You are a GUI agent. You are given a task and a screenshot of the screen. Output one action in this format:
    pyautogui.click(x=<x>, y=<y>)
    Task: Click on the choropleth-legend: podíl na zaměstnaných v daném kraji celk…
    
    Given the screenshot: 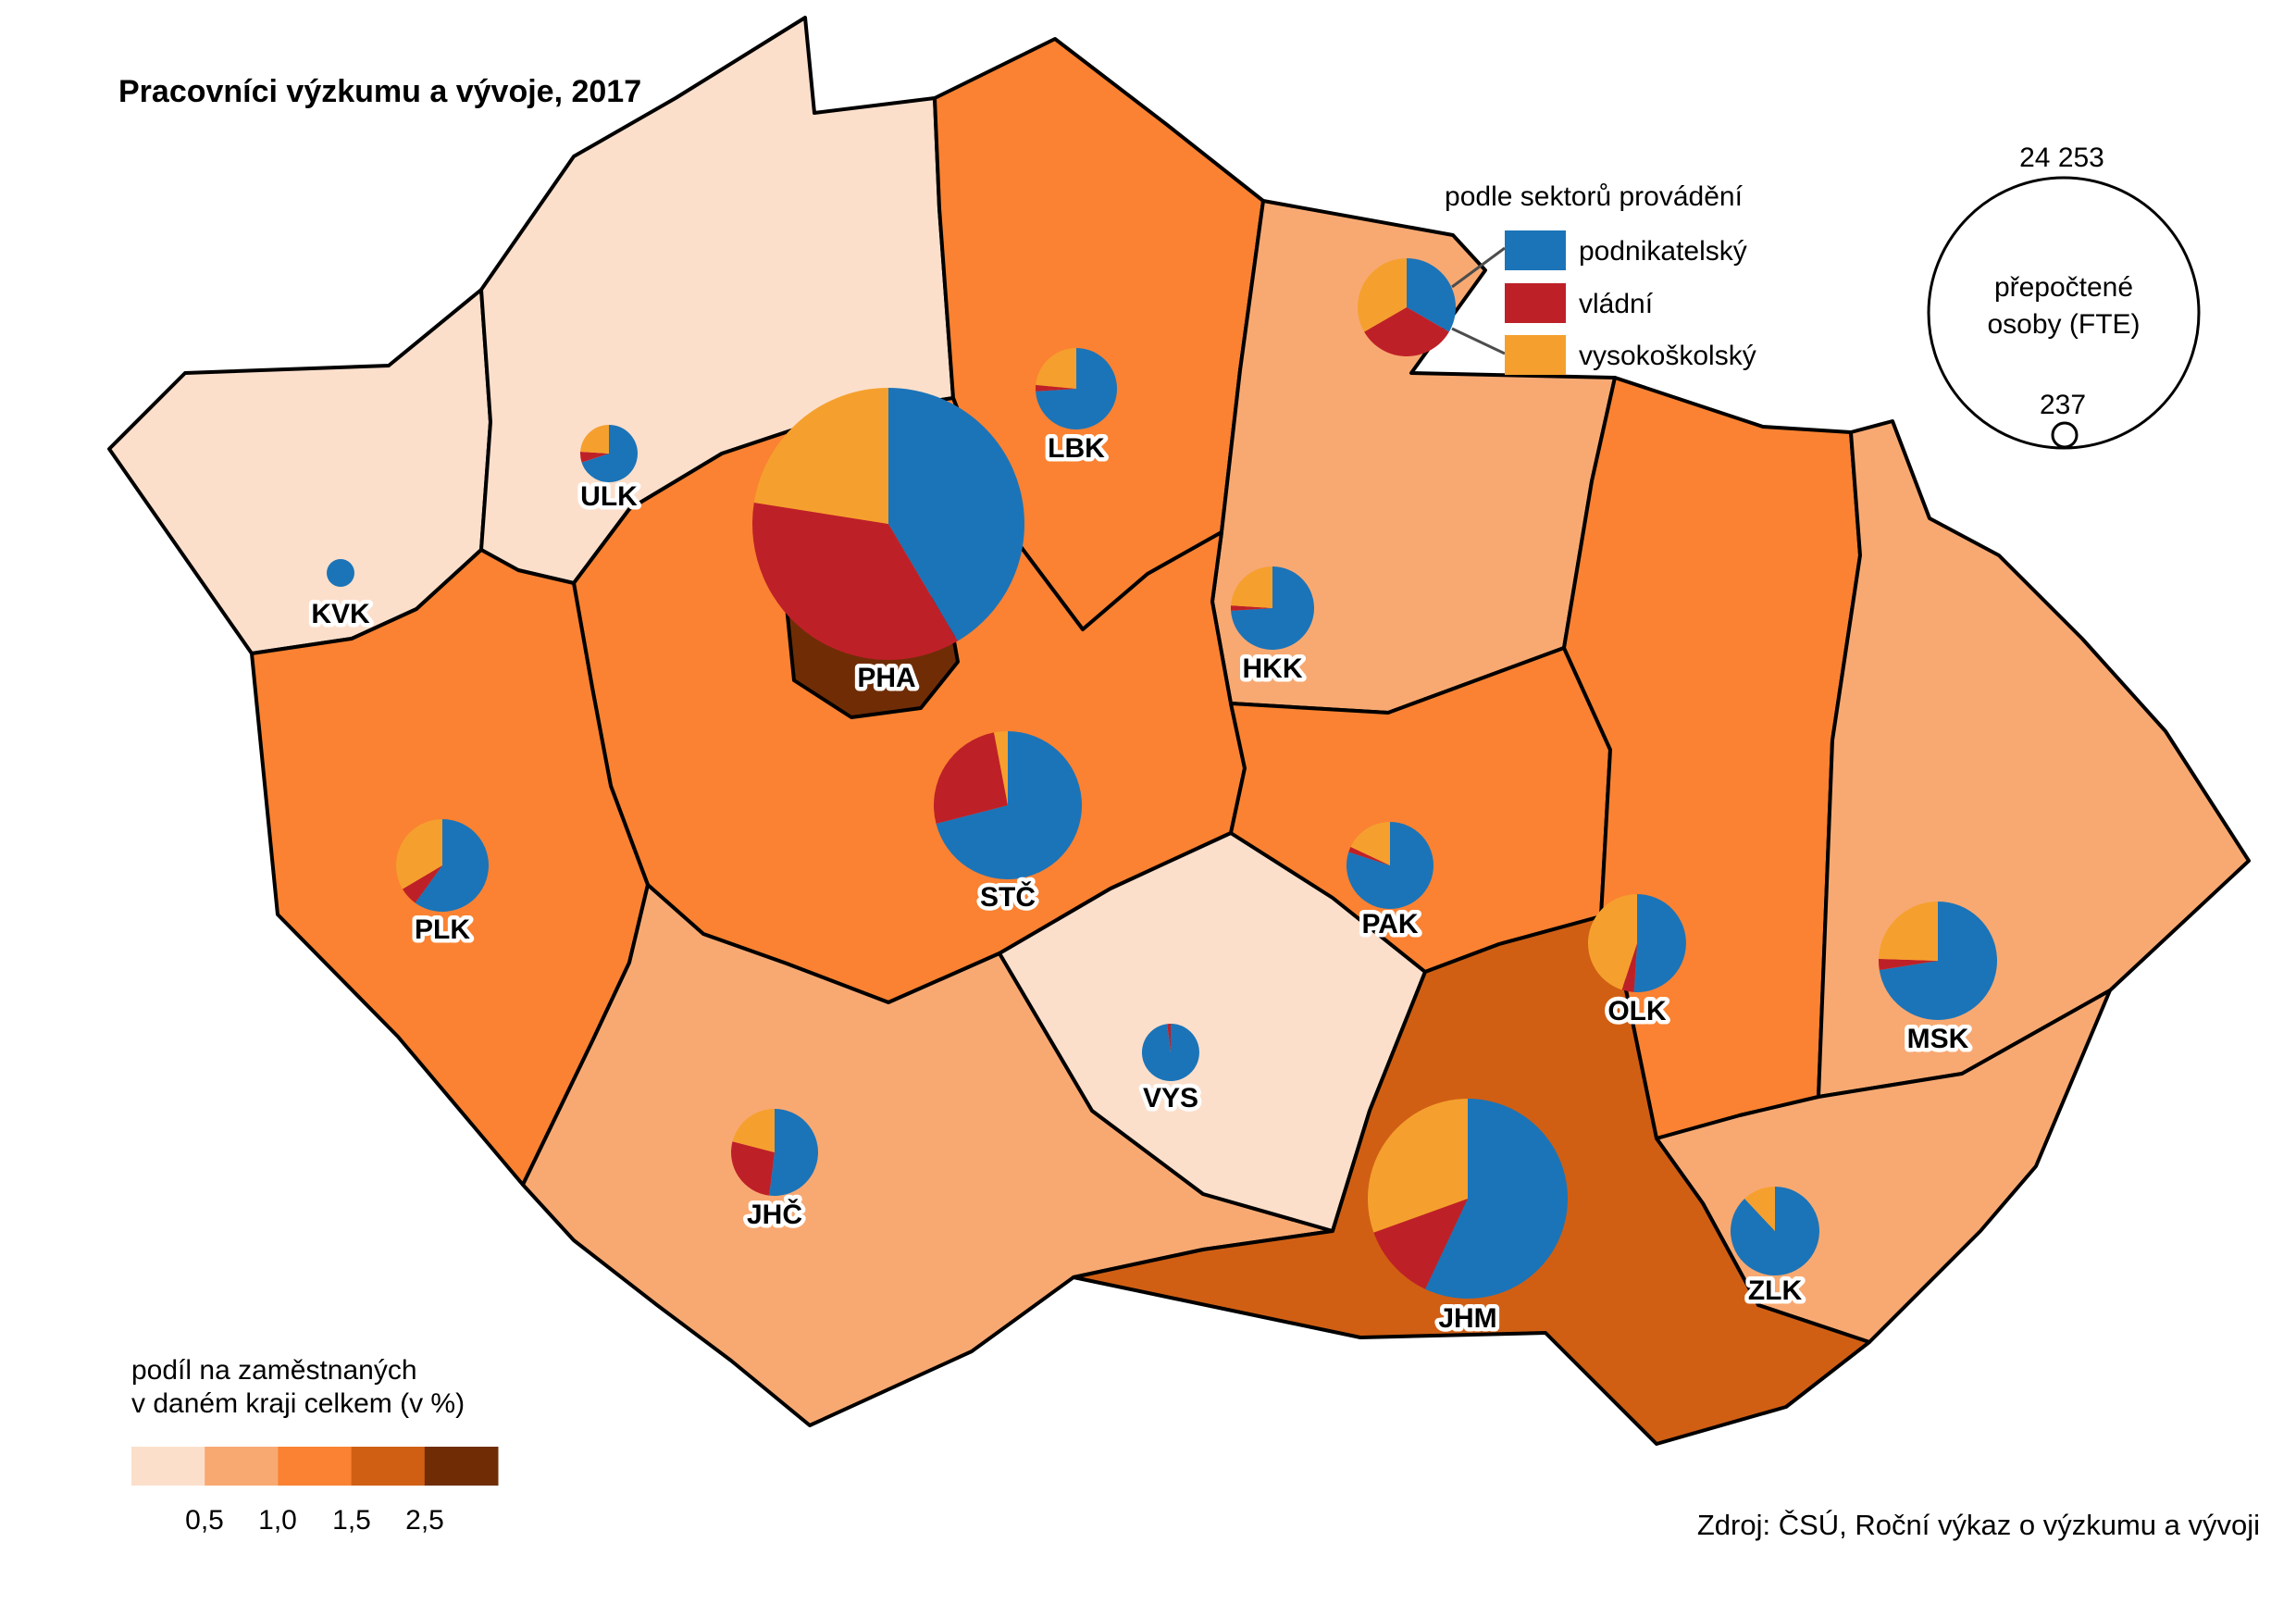 What is the action you would take?
    pyautogui.click(x=315, y=1445)
    